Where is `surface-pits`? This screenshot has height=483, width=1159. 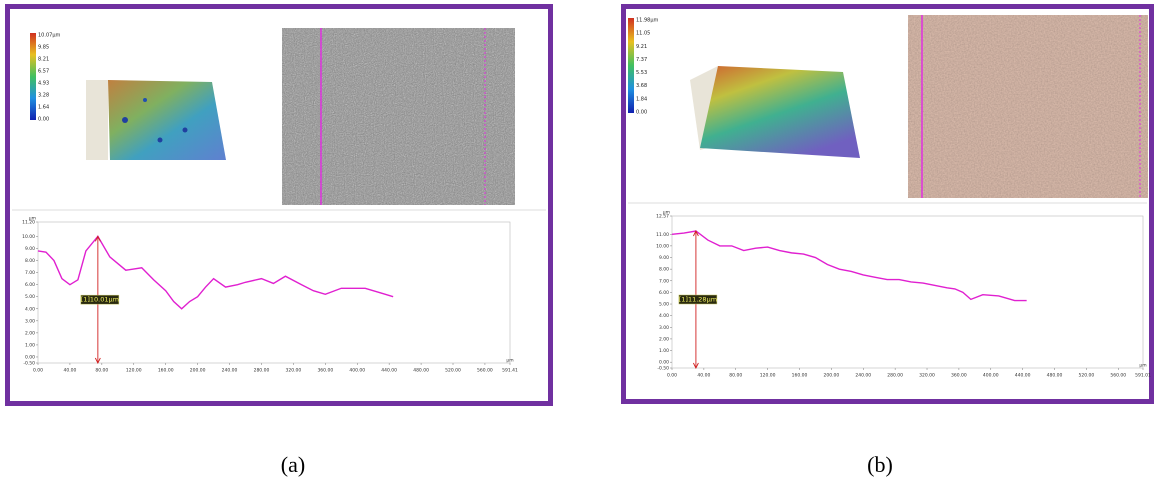 surface-pits is located at coordinates (155, 120).